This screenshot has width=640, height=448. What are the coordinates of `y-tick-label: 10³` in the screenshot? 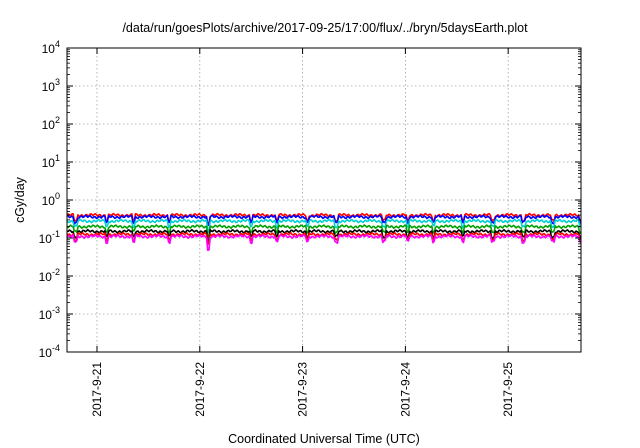 It's located at (51, 85).